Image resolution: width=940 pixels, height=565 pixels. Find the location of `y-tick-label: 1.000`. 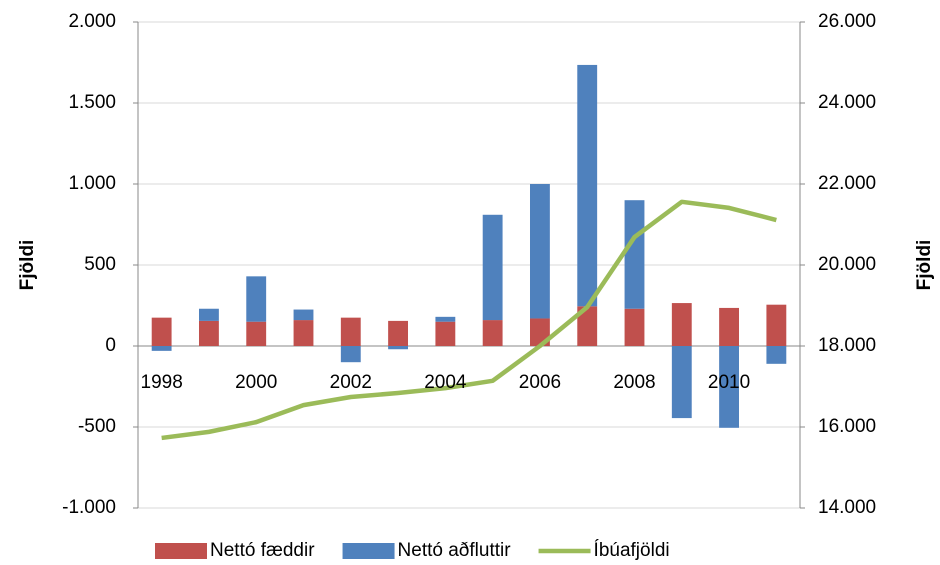

y-tick-label: 1.000 is located at coordinates (92, 183).